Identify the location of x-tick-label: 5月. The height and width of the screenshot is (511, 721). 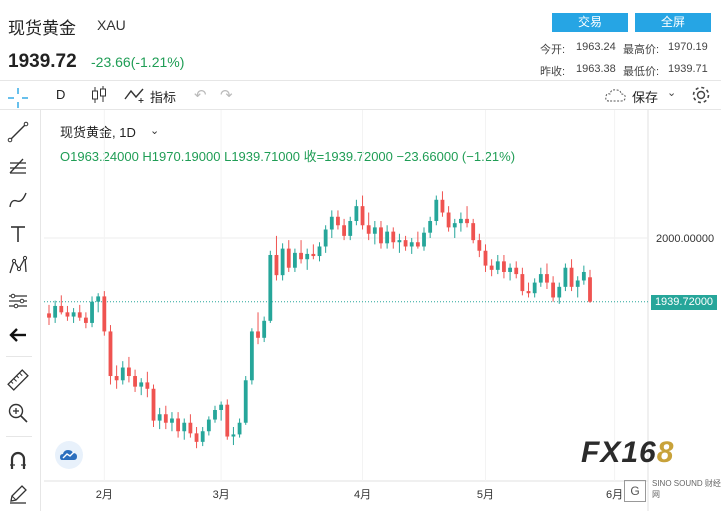
(485, 495).